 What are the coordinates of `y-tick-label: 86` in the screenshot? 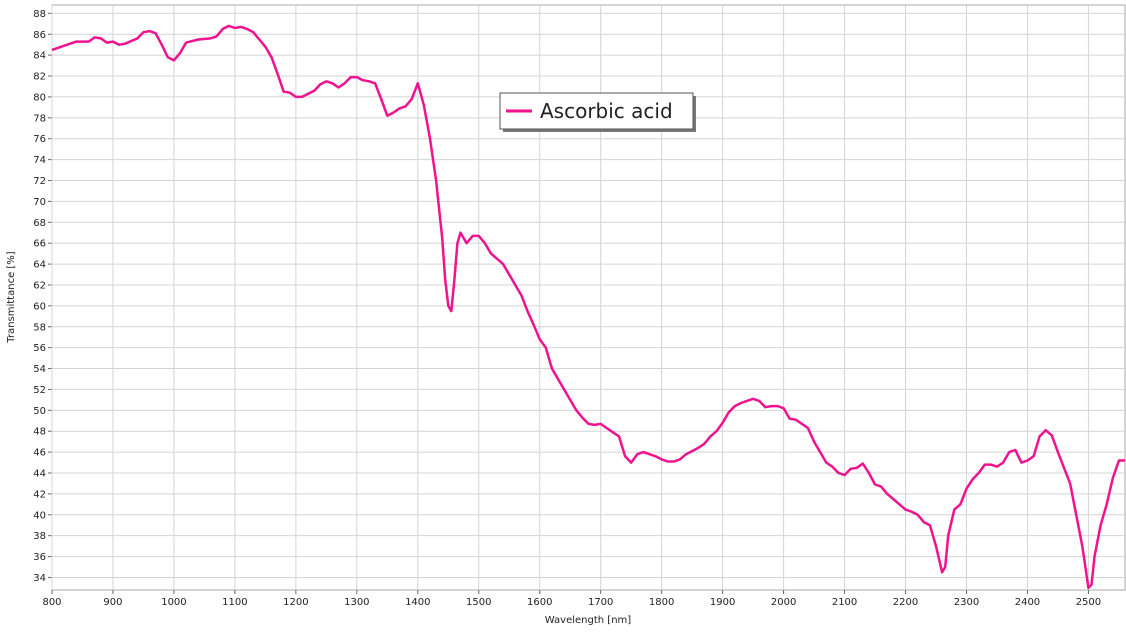 It's located at (39, 35).